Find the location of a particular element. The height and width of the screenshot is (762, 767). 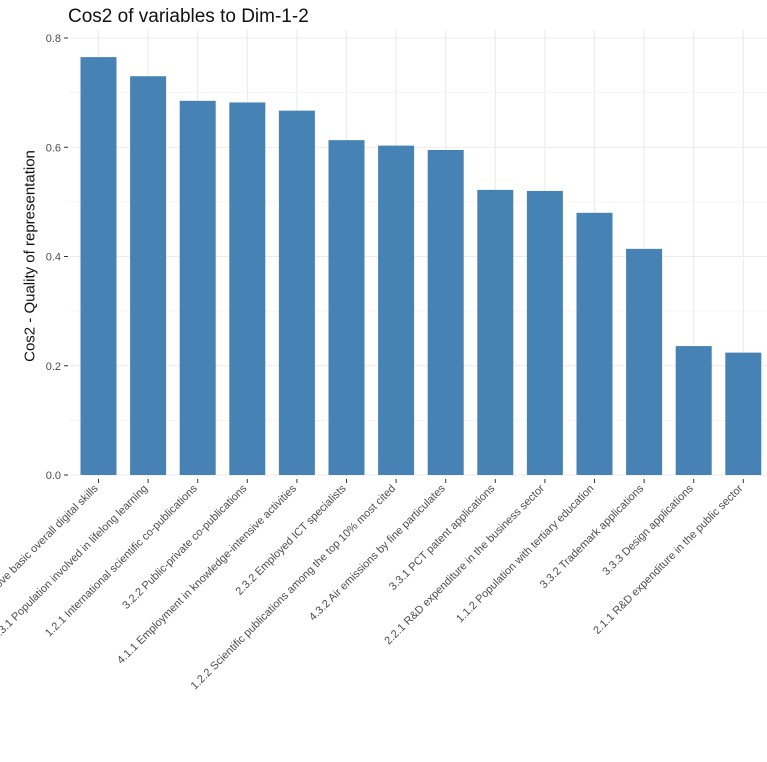

y-tick-label: 0.6 is located at coordinates (53, 148).